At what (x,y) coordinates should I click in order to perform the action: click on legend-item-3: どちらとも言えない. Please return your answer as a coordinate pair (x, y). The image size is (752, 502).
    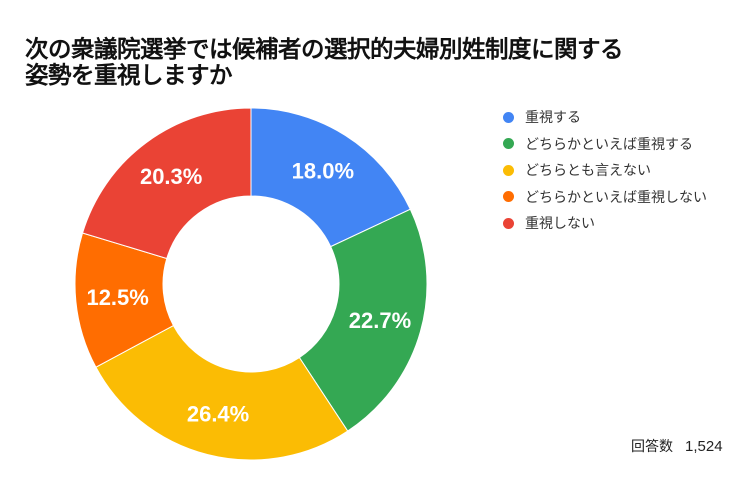
    Looking at the image, I should click on (605, 170).